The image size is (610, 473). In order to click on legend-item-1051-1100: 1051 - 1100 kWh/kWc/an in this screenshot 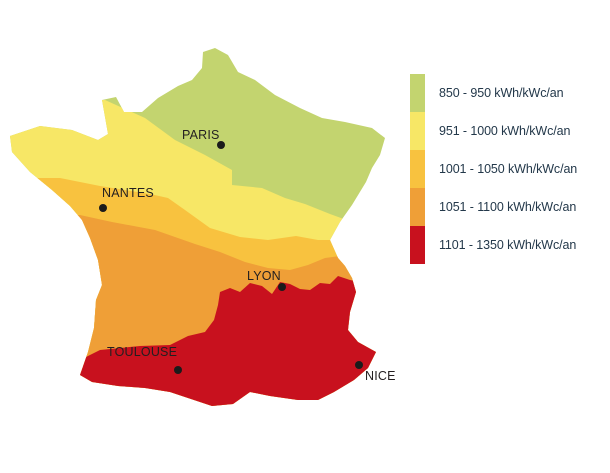, I will do `click(507, 207)`.